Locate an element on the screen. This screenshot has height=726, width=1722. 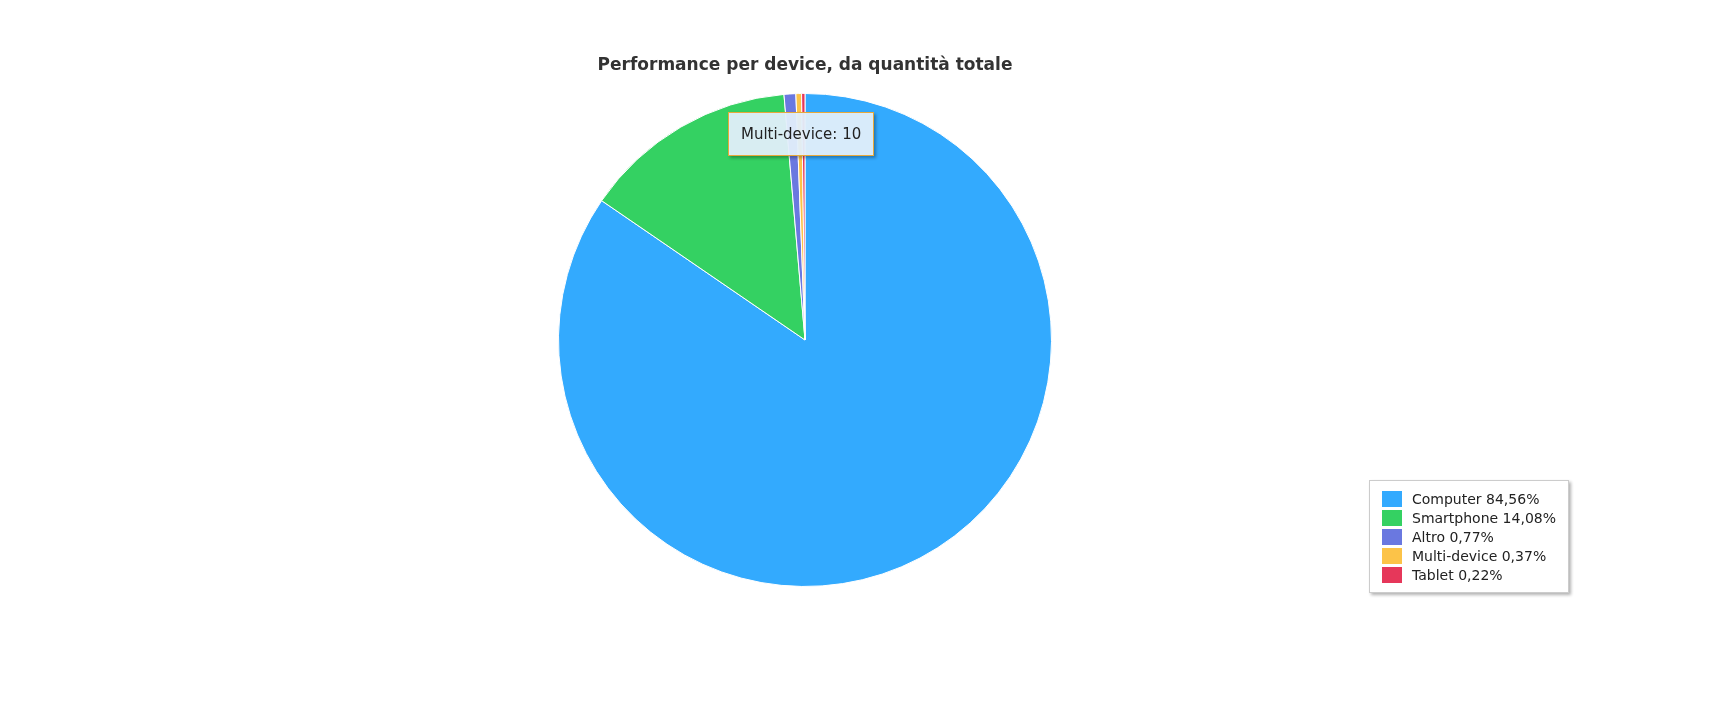
legend-label: Multi-device 0,37% is located at coordinates (1479, 555).